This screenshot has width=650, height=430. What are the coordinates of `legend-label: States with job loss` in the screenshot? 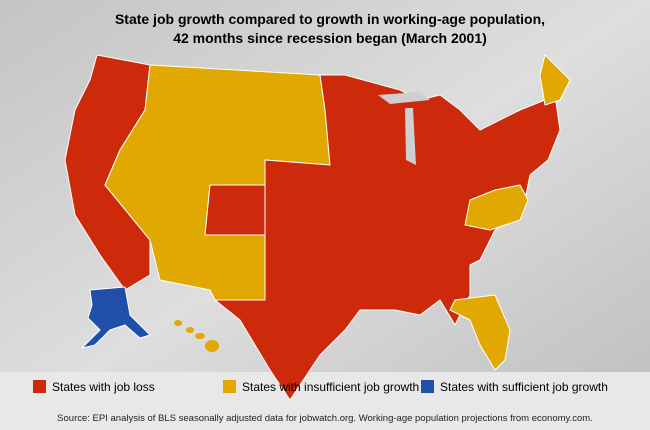 It's located at (103, 387).